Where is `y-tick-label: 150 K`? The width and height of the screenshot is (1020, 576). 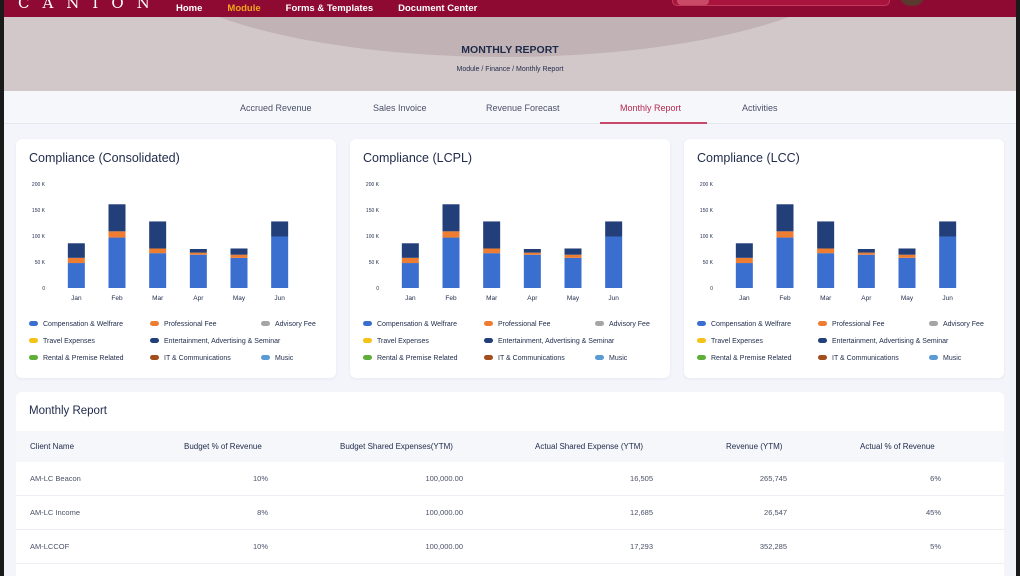
y-tick-label: 150 K is located at coordinates (39, 211).